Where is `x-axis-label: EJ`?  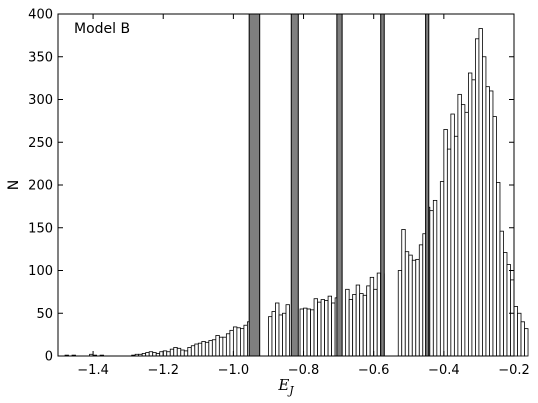
x-axis-label: EJ is located at coordinates (285, 386).